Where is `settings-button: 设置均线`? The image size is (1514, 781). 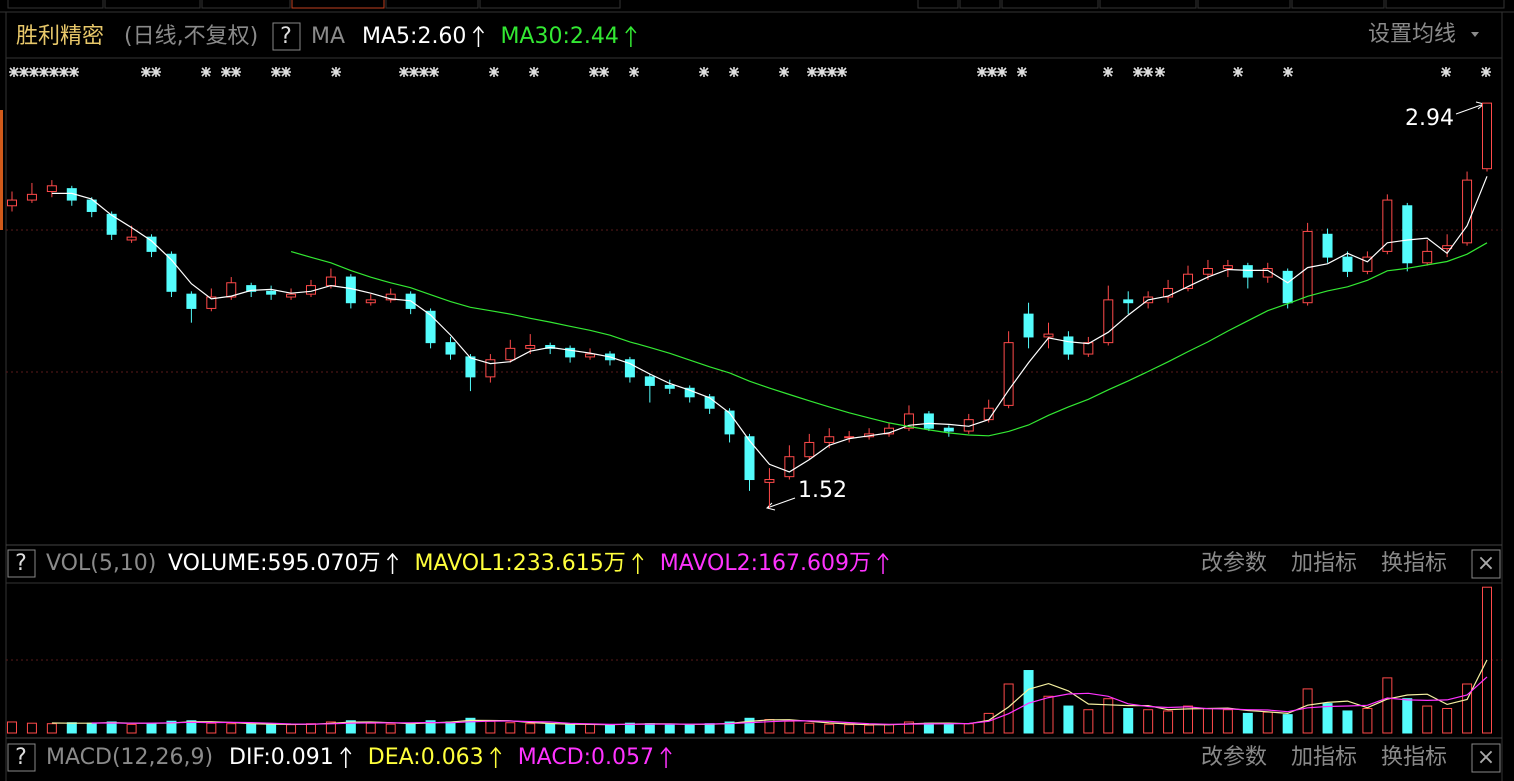 settings-button: 设置均线 is located at coordinates (1412, 34).